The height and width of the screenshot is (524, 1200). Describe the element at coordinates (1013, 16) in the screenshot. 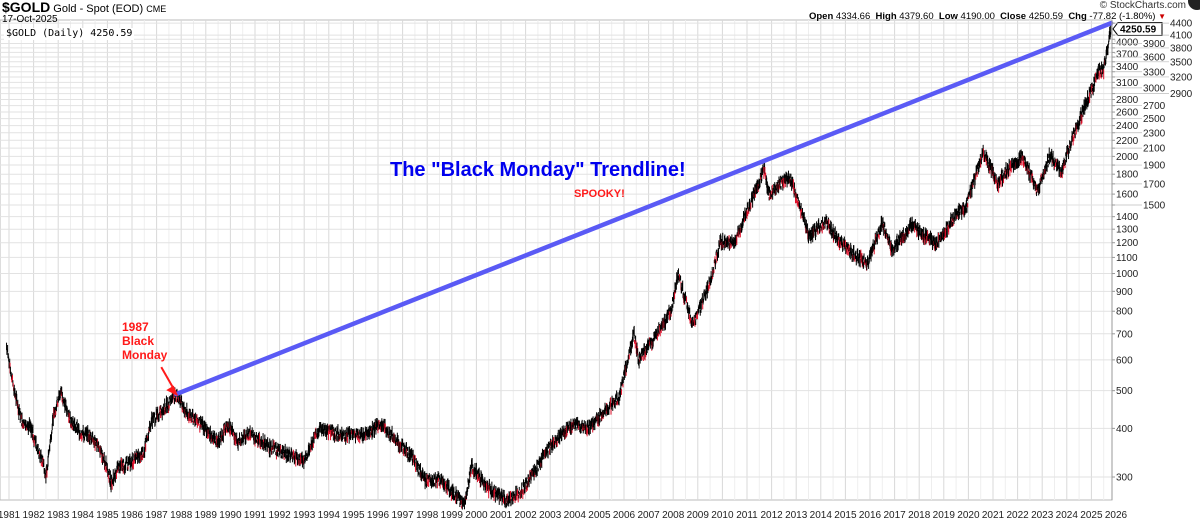

I see `close-label: Close` at that location.